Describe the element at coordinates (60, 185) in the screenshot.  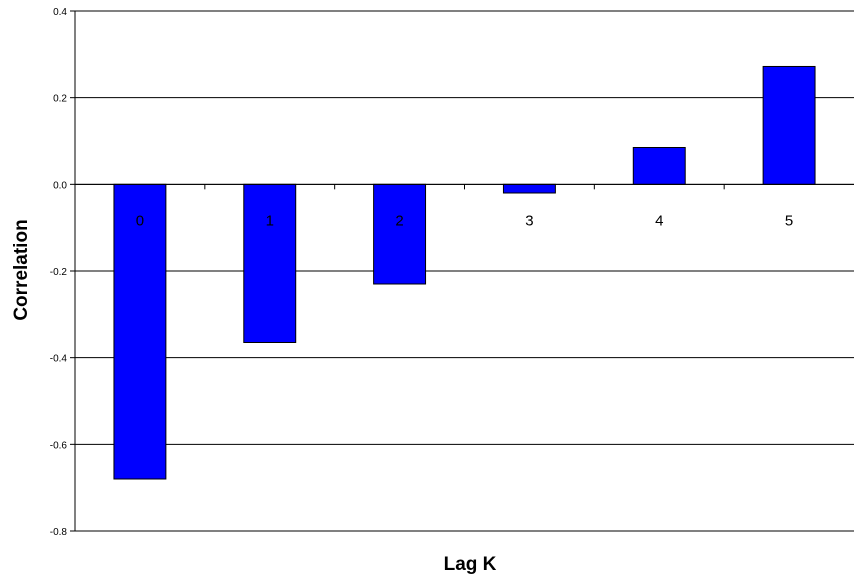
I see `y-tick-label: 0.0` at that location.